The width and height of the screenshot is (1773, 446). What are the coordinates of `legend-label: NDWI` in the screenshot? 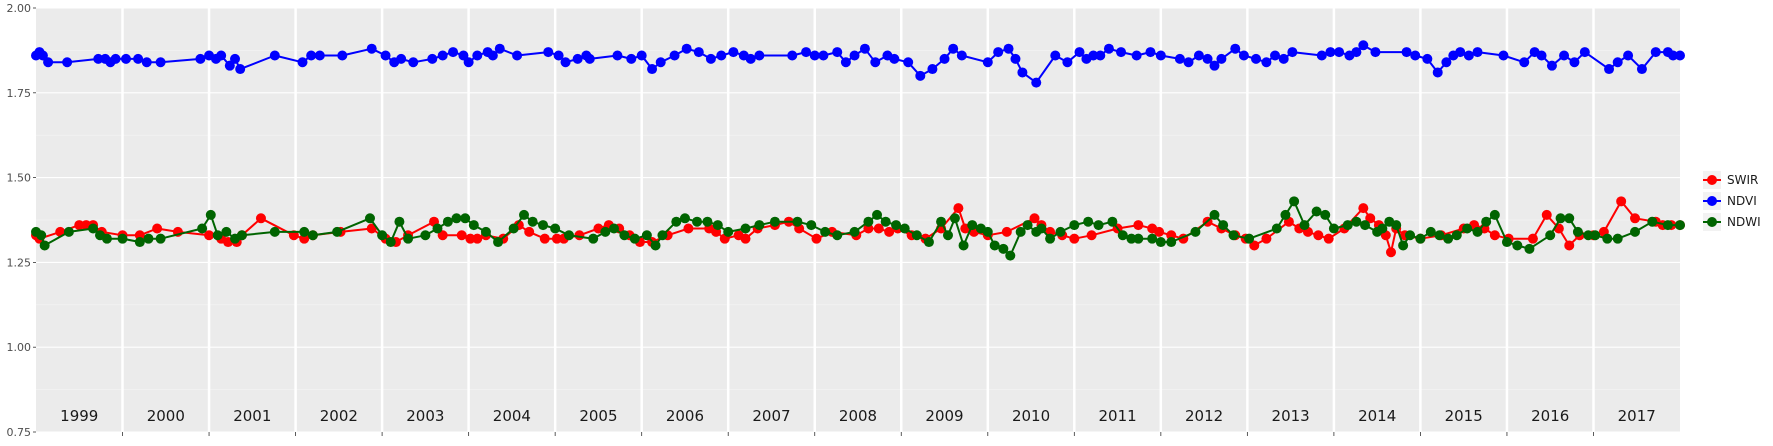 It's located at (1744, 222).